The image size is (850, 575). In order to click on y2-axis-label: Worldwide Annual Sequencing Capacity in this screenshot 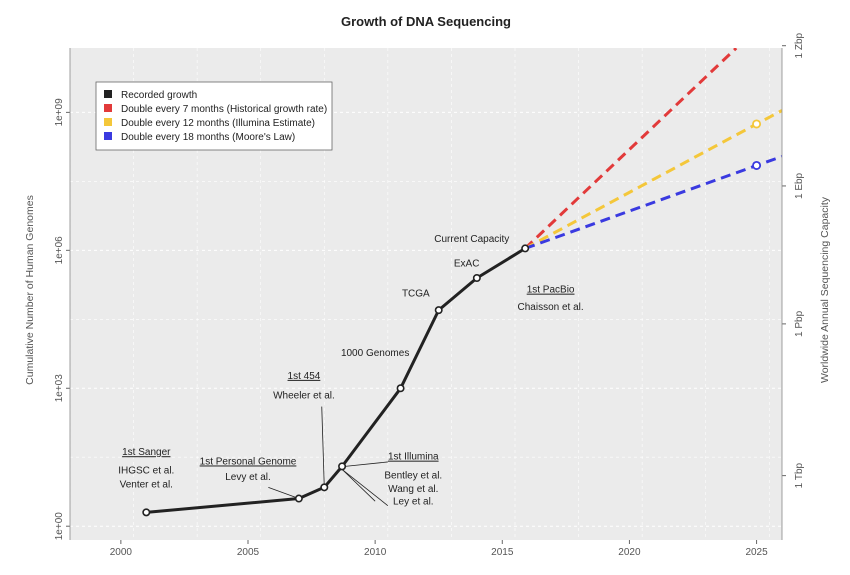, I will do `click(825, 289)`.